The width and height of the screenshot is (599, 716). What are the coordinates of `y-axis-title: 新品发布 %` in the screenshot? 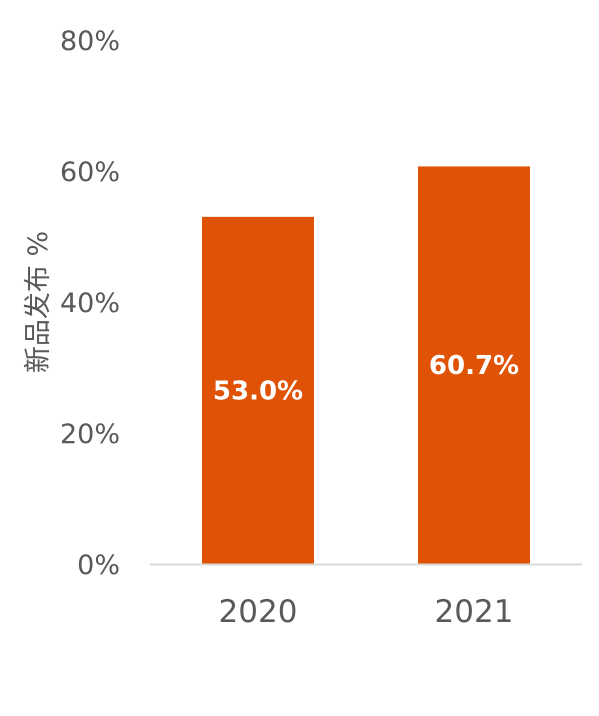 It's located at (38, 302).